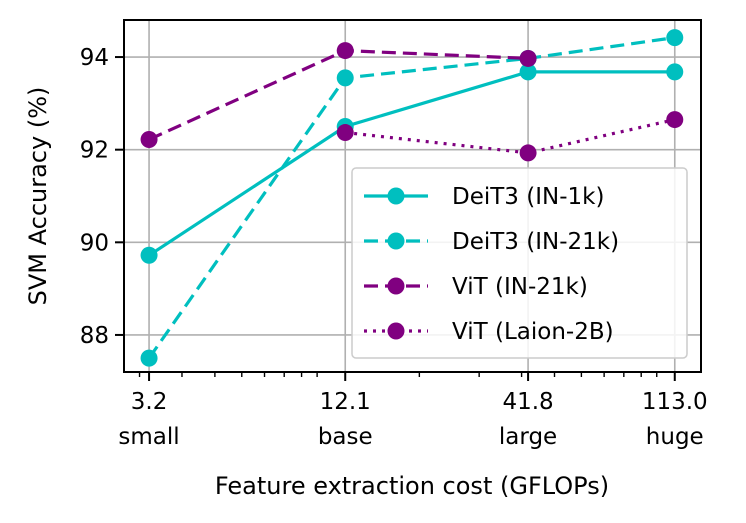 The image size is (746, 523). What do you see at coordinates (345, 437) in the screenshot?
I see `x-tick-sublabel: base` at bounding box center [345, 437].